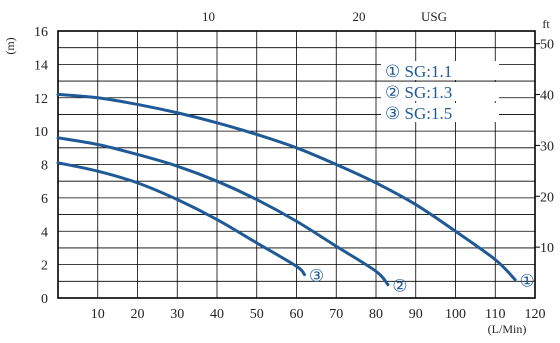 The image size is (560, 343). What do you see at coordinates (547, 146) in the screenshot?
I see `right-tick-label: 30` at bounding box center [547, 146].